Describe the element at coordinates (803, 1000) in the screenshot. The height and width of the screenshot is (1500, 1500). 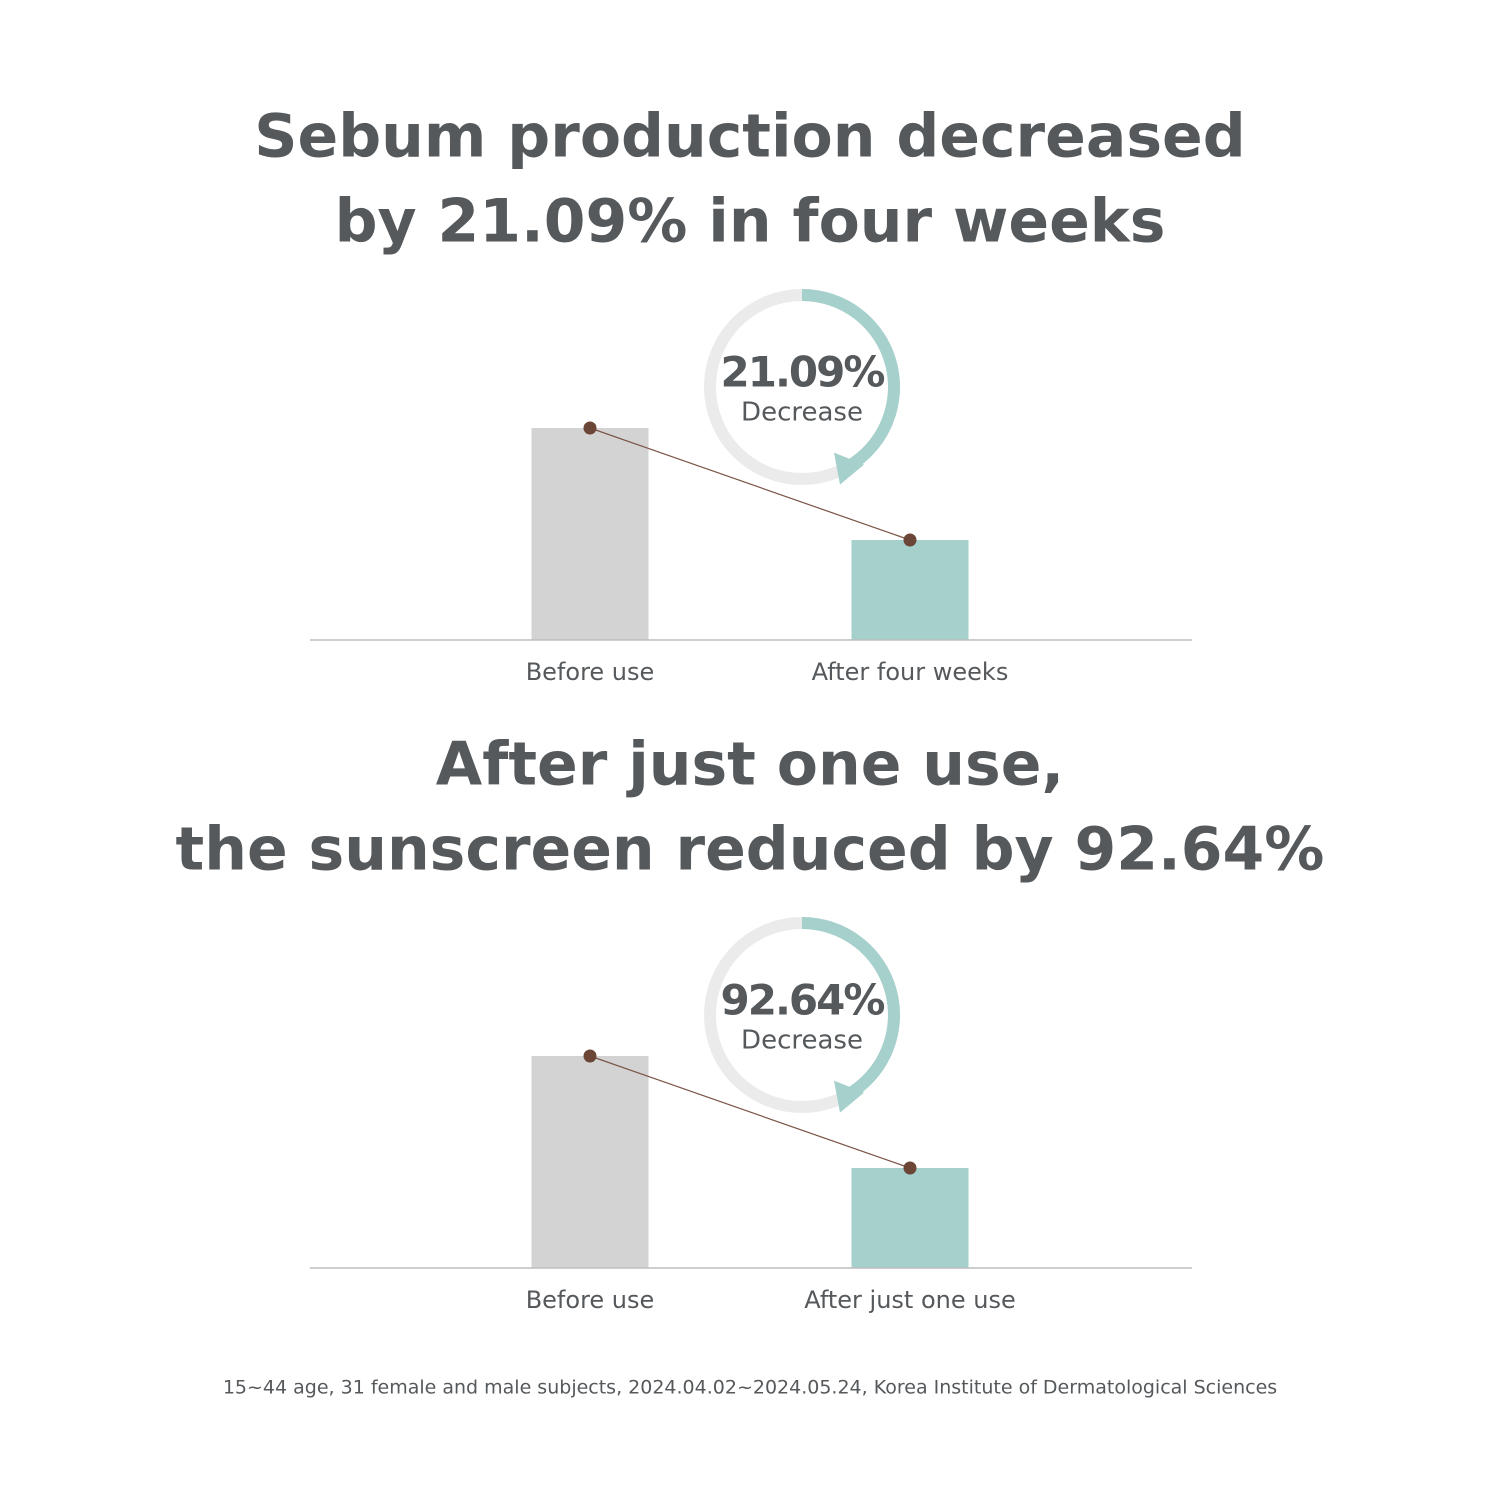
I see `annotation-value: 92.64%` at that location.